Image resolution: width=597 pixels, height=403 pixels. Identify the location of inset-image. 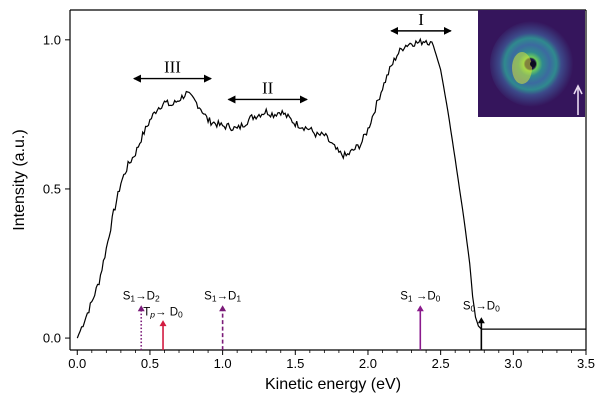
(531, 63).